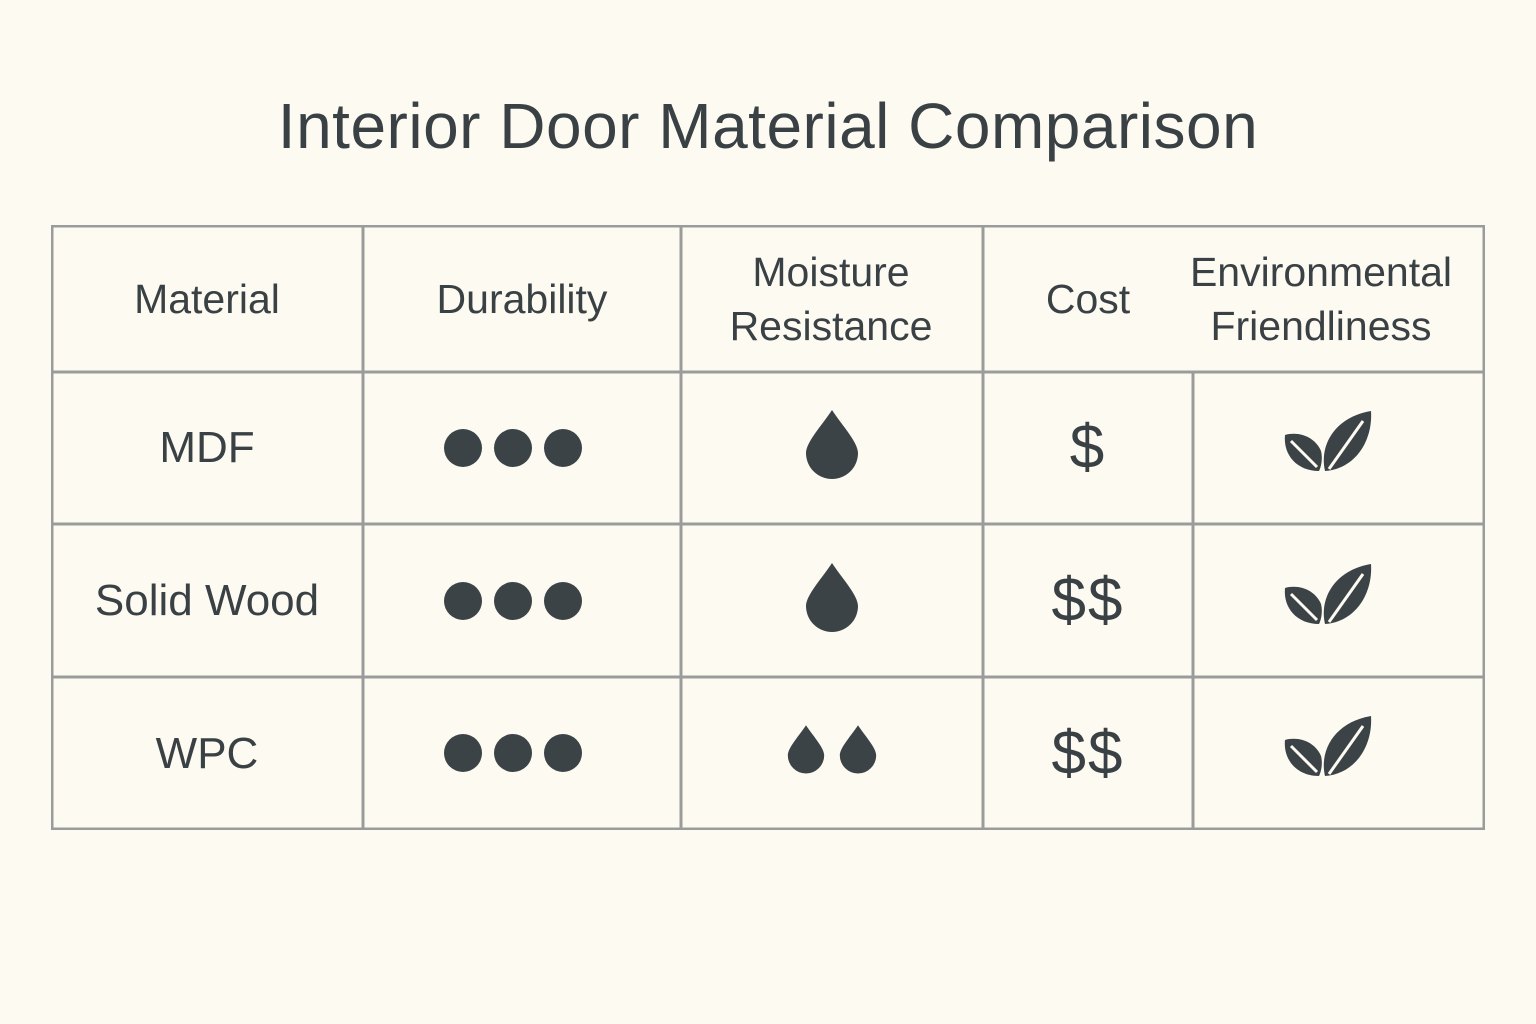  Describe the element at coordinates (207, 753) in the screenshot. I see `row-label-wpc: WPC` at that location.